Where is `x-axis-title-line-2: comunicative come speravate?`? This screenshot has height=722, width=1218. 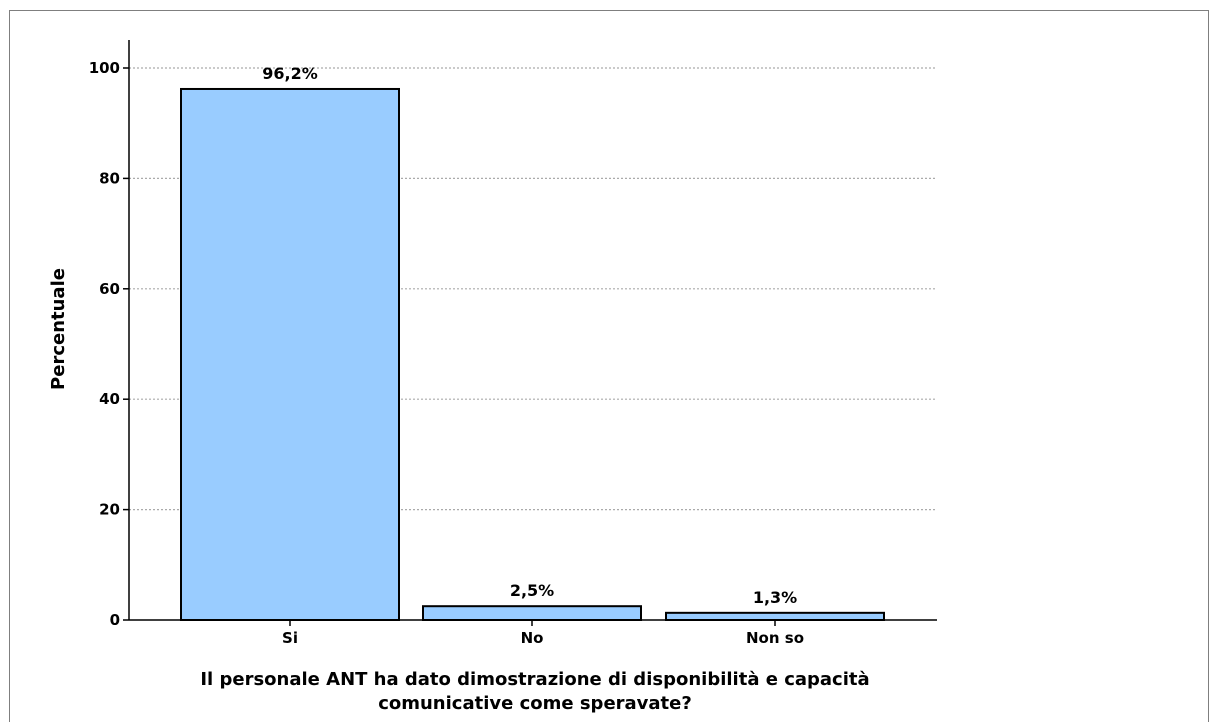
x-axis-title-line-2: comunicative come speravate? is located at coordinates (535, 703).